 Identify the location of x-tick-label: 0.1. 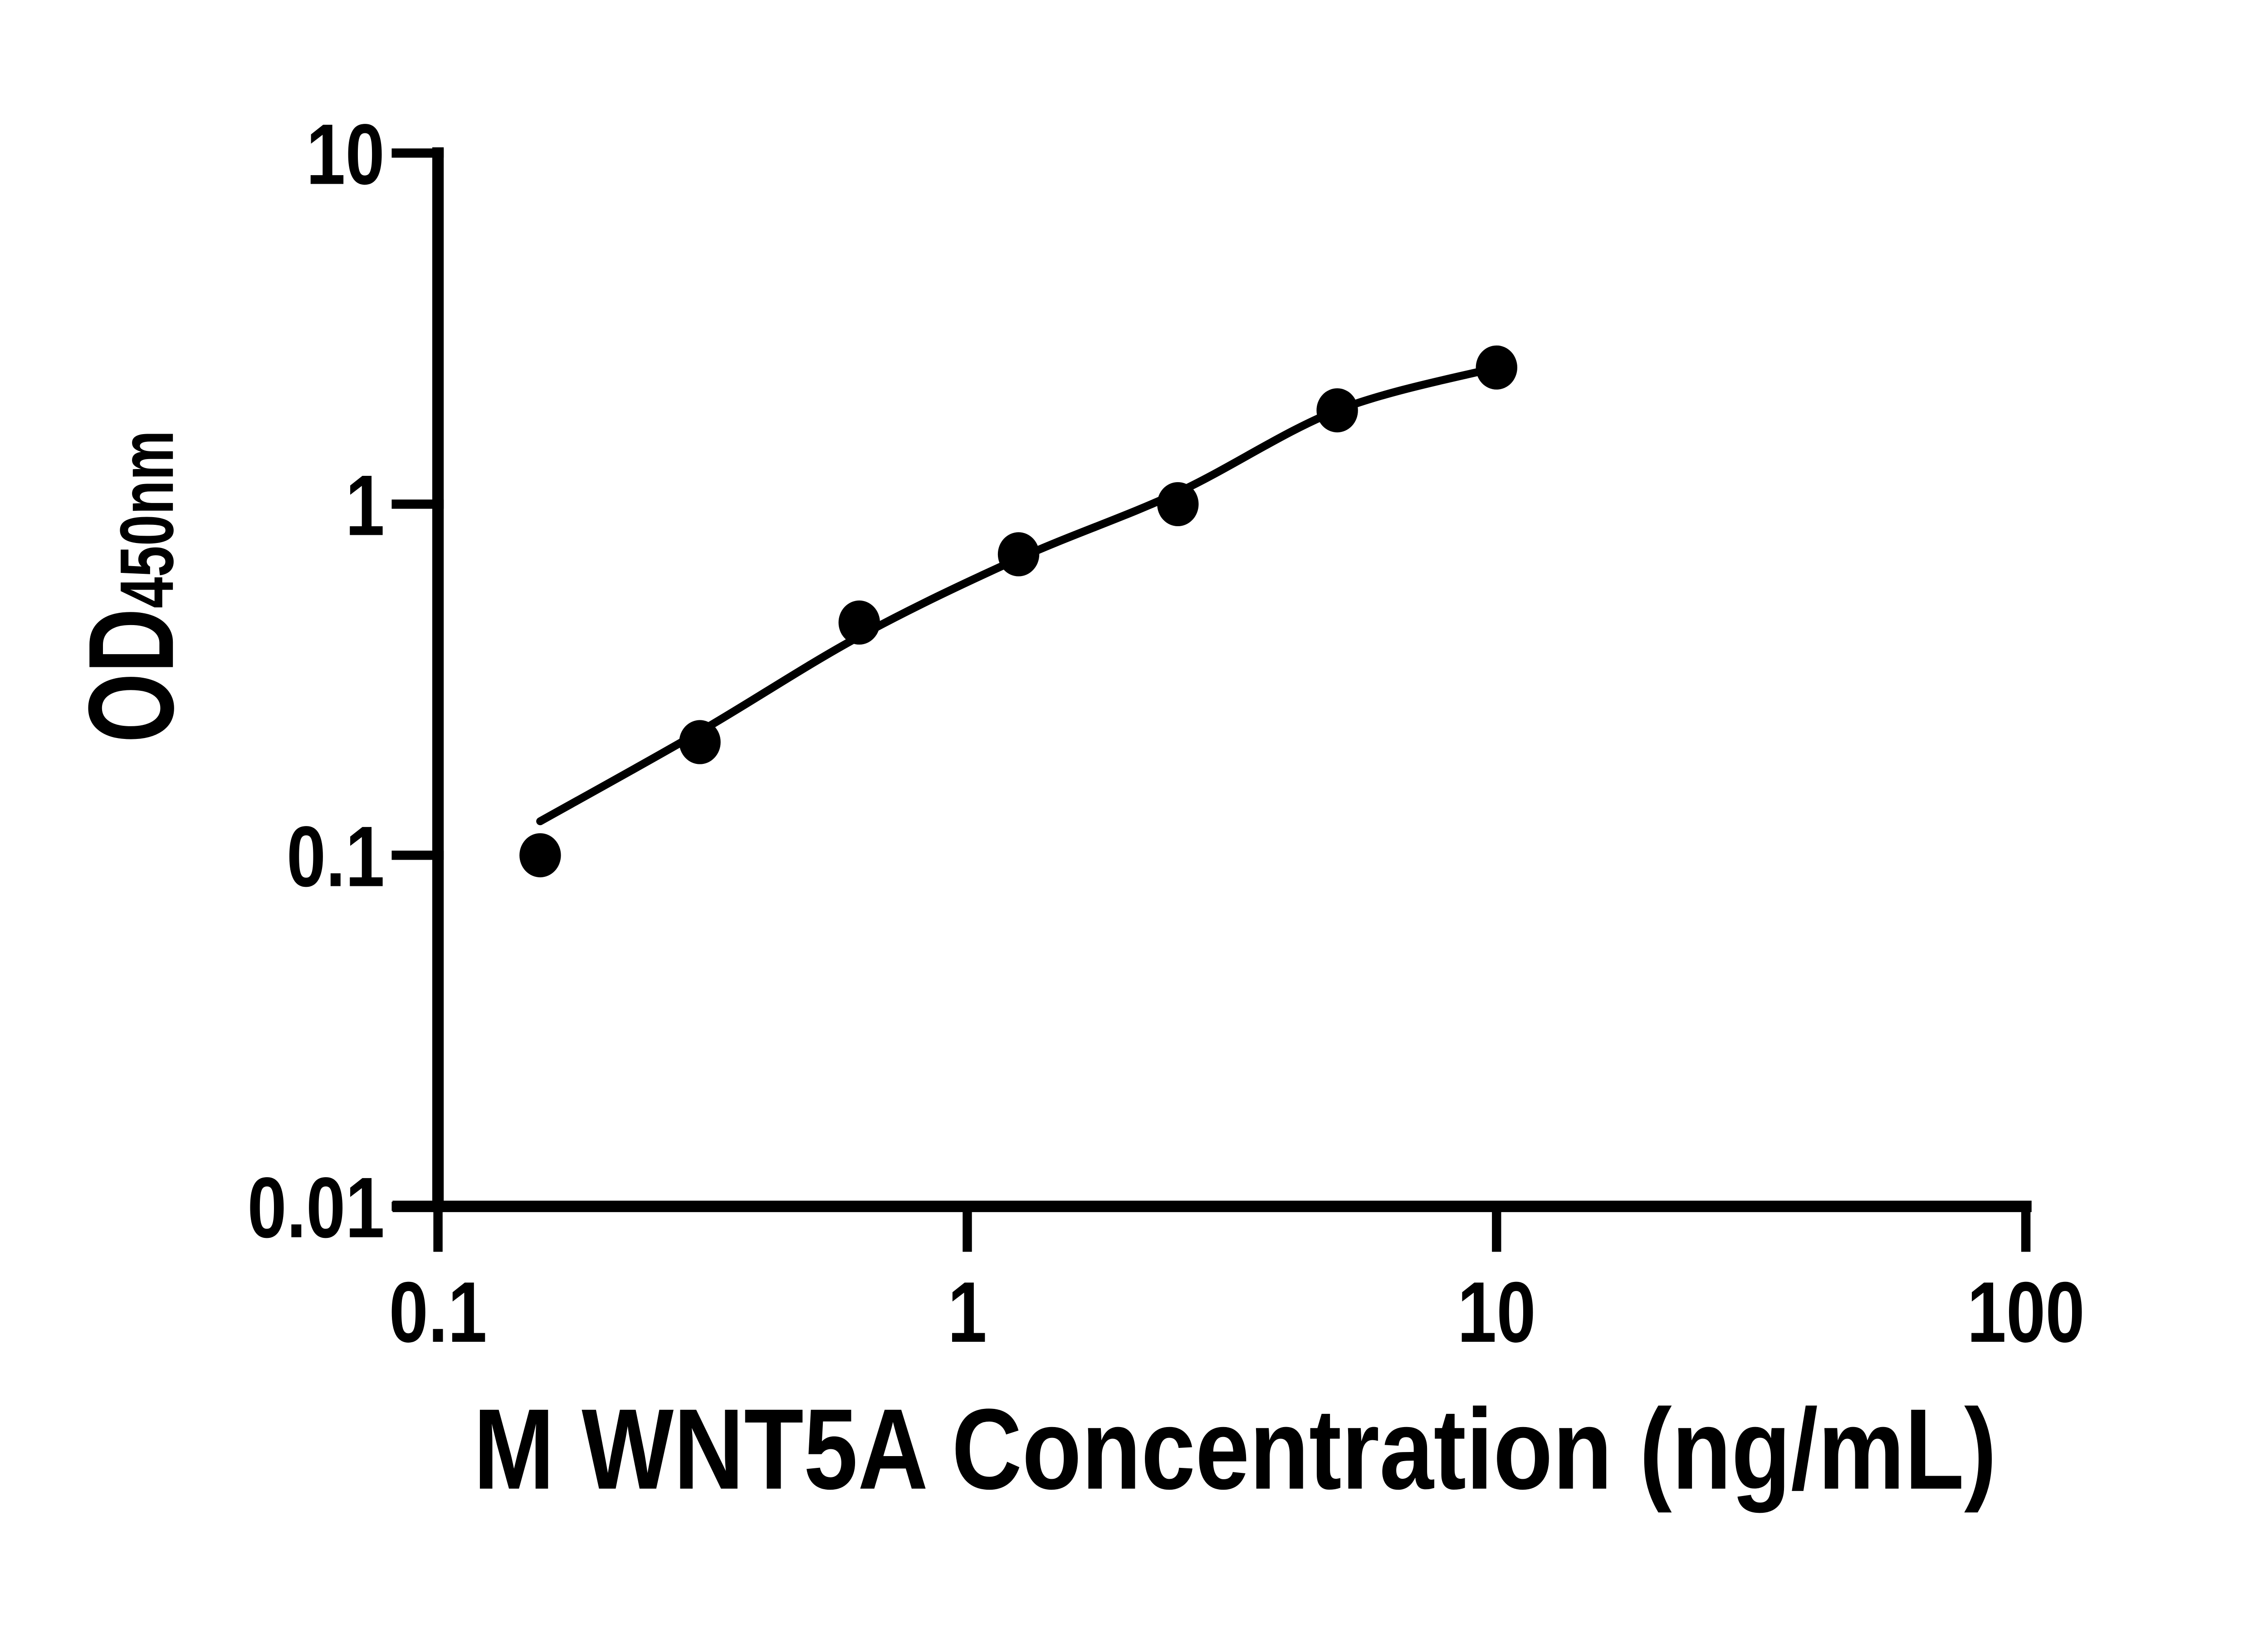
(438, 1312).